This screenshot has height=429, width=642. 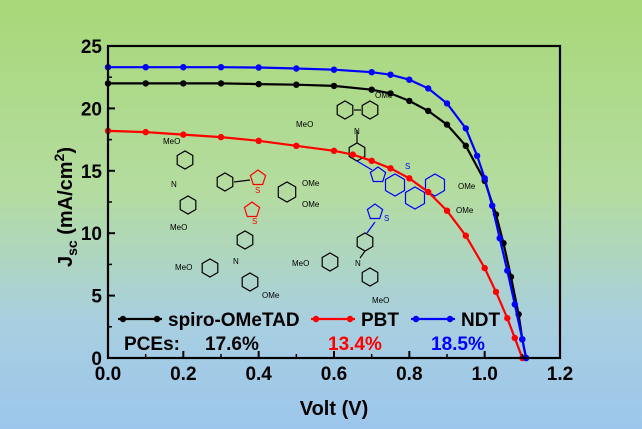 I want to click on legend-marker-ndt, so click(x=416, y=319).